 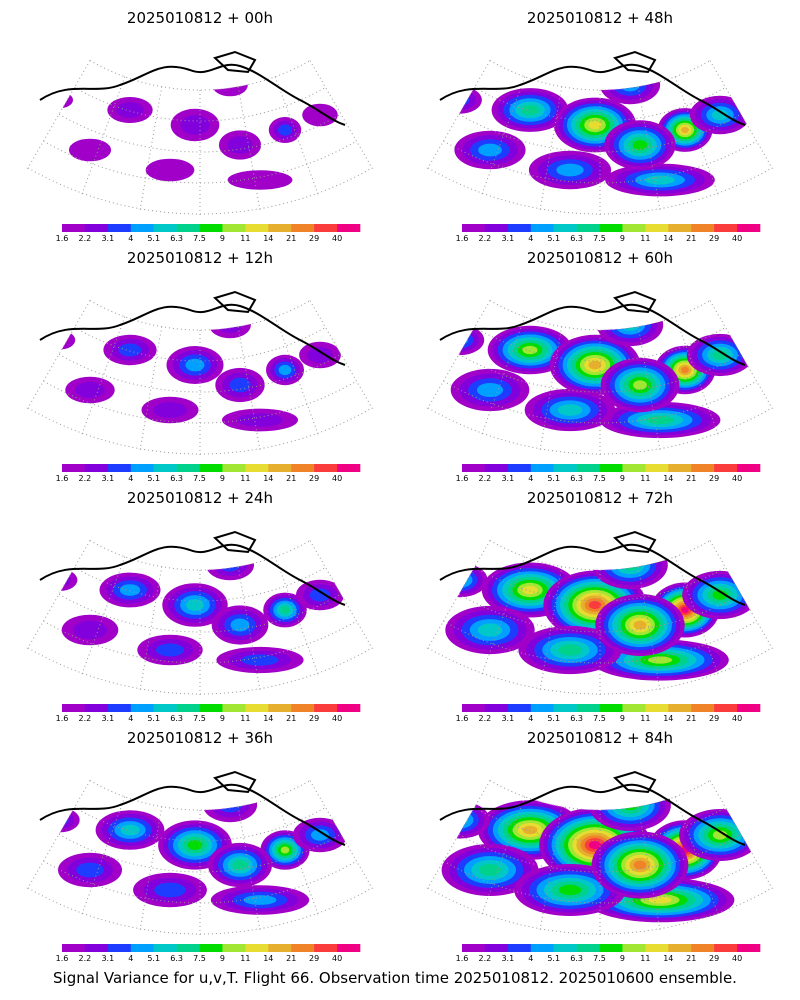 I want to click on panel-title: 2025010812 + 84h, so click(x=600, y=738).